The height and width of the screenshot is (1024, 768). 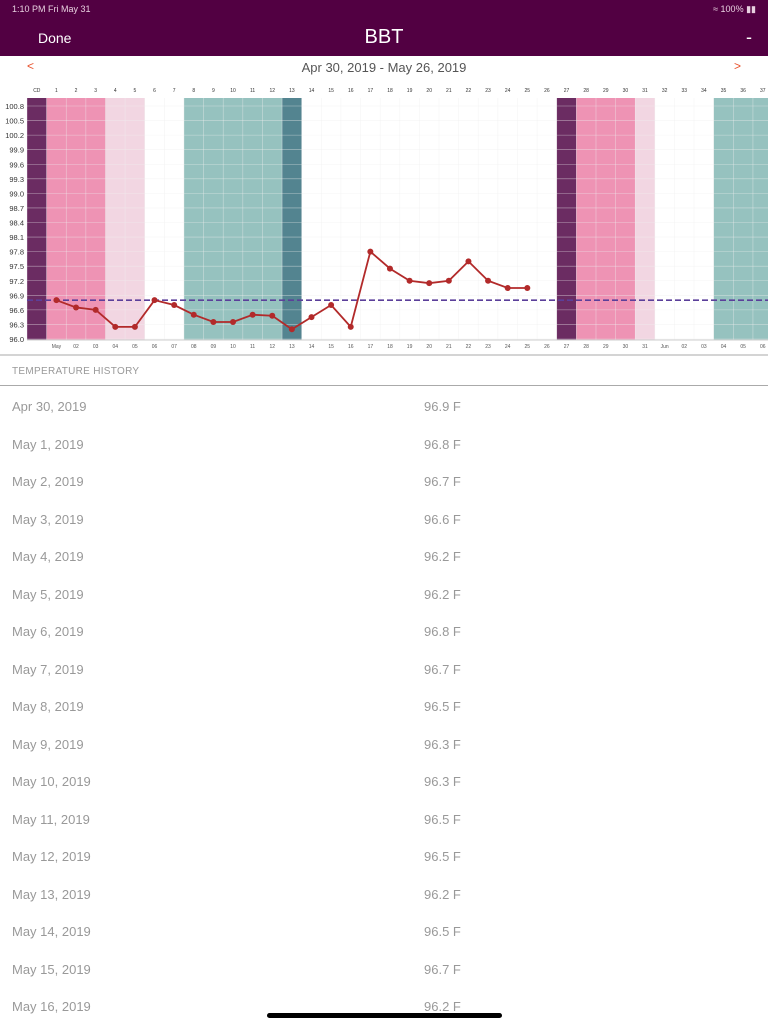 I want to click on date-tick: May, so click(x=57, y=347).